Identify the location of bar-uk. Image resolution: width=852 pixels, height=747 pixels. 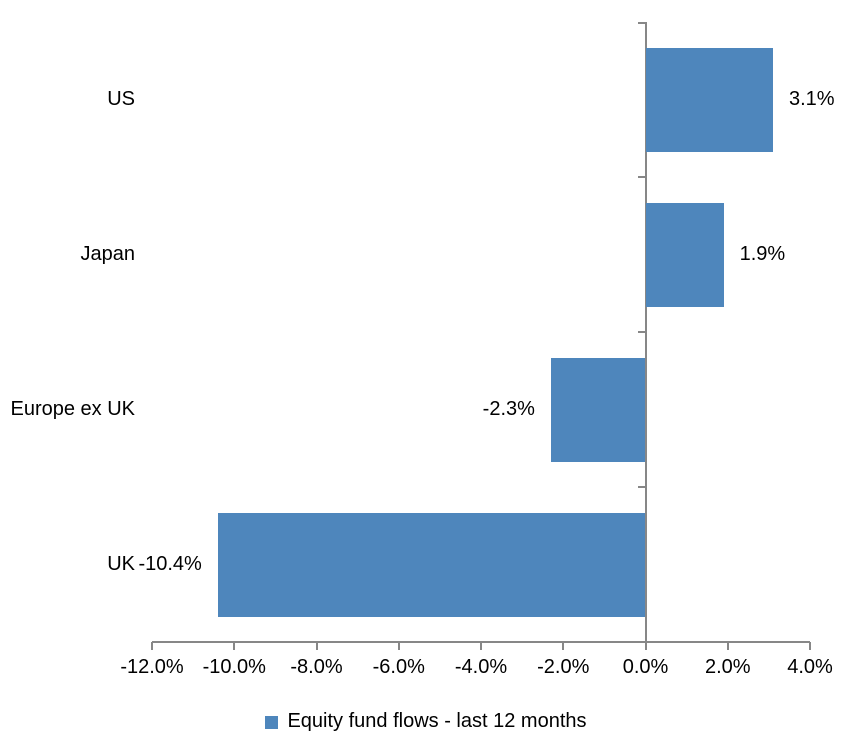
(431, 564).